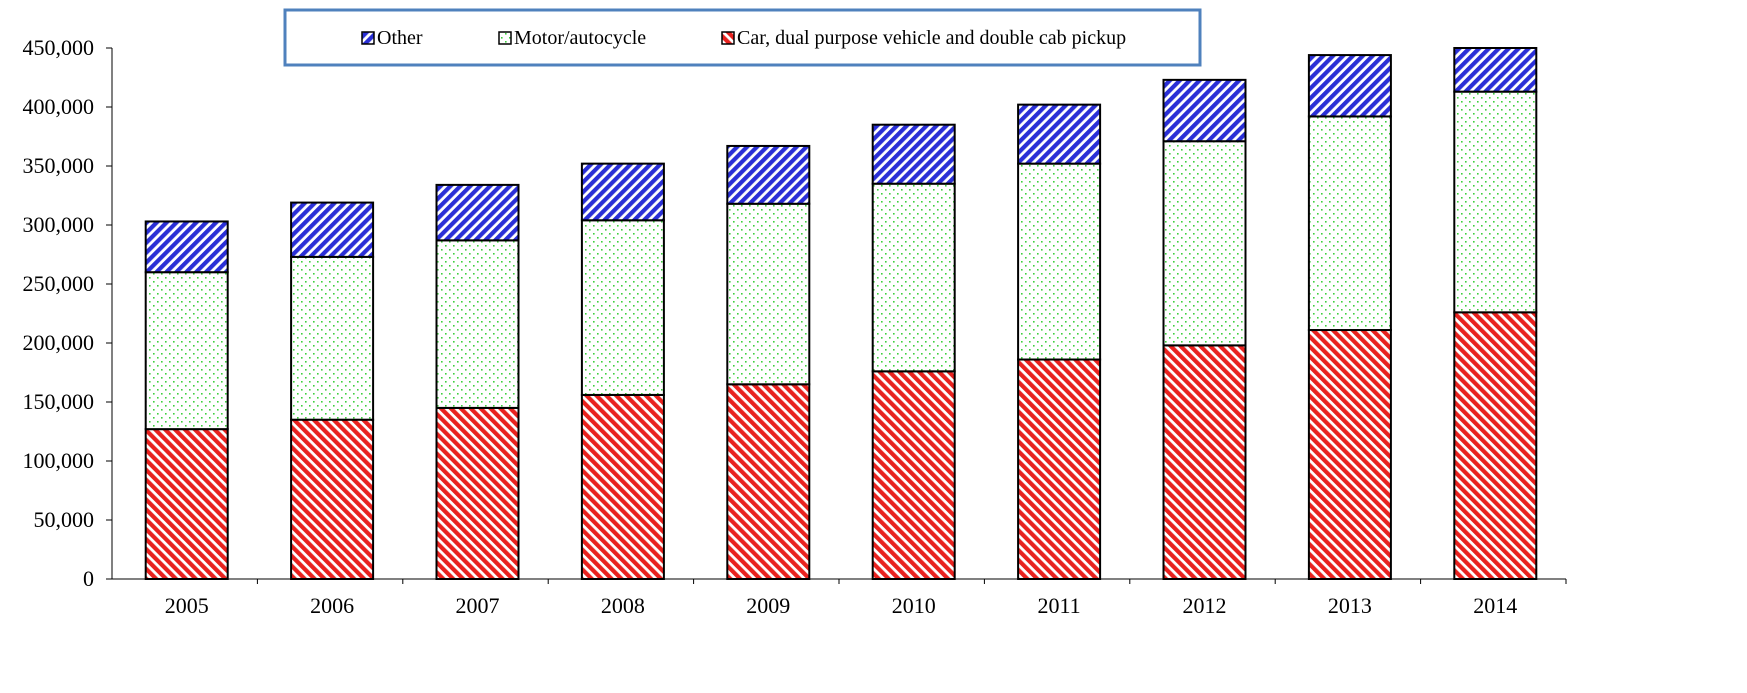 The height and width of the screenshot is (693, 1747). I want to click on x-tick-label: 2014, so click(1495, 605).